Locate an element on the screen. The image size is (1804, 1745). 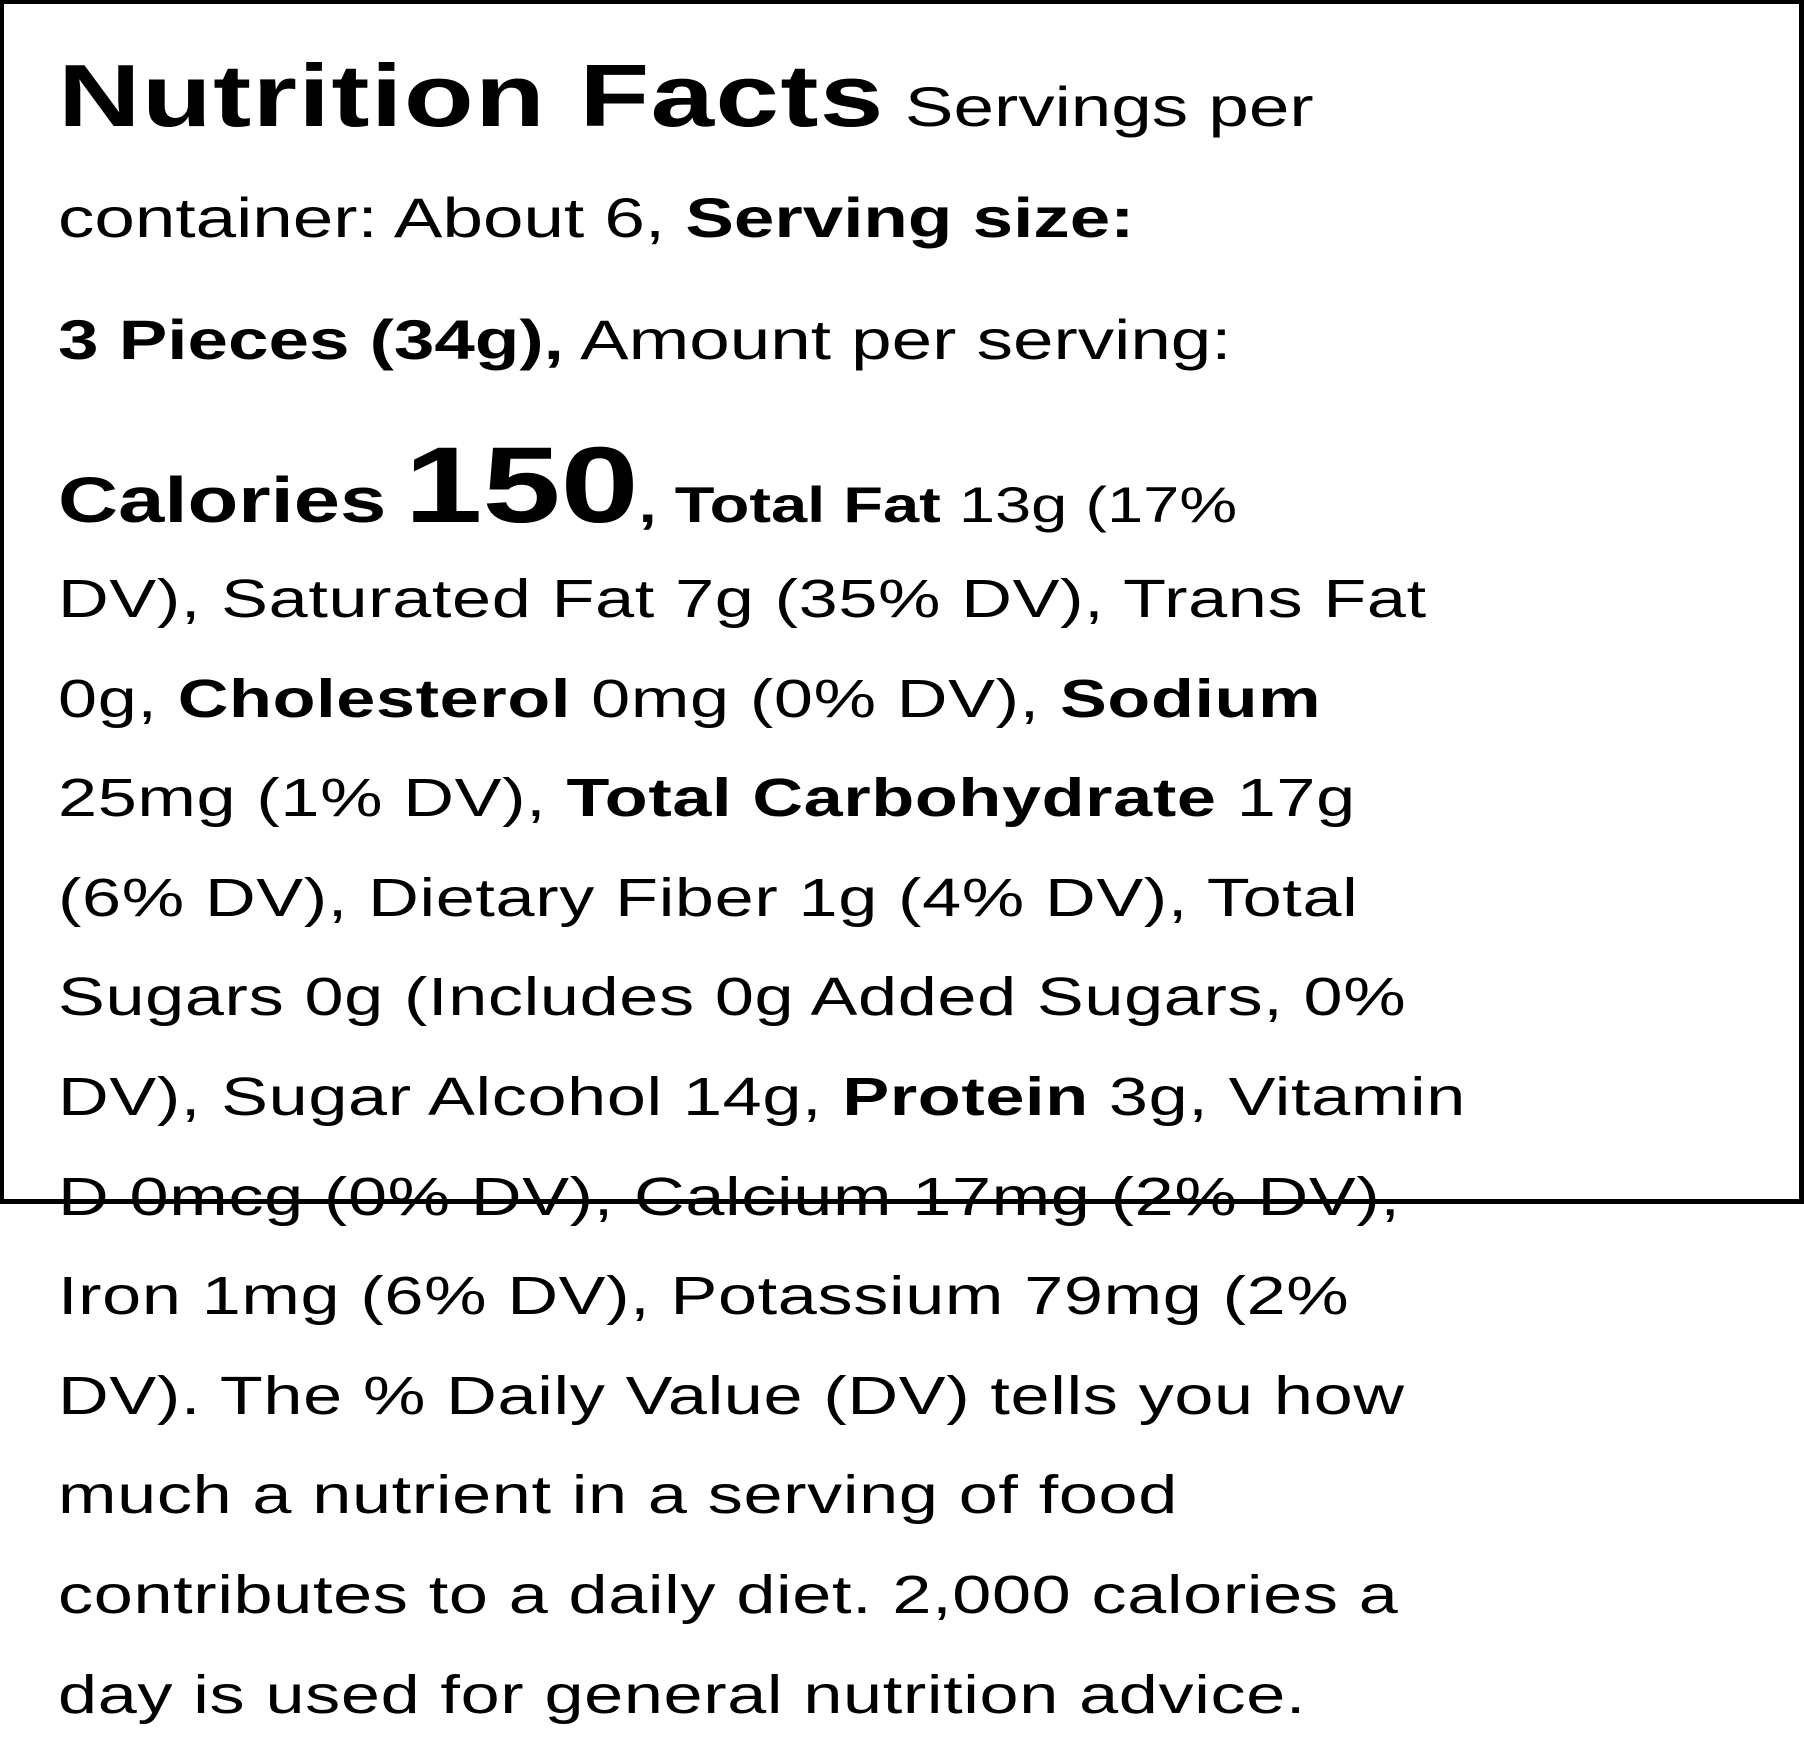
text-line: D 0mcg (0% DV), Calcium 17mg (2% DV), is located at coordinates (762, 1198).